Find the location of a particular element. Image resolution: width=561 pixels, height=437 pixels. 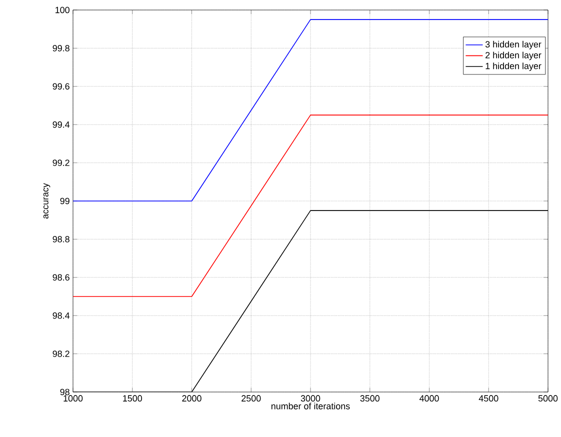

y-tick-label: 99.6 is located at coordinates (61, 86).